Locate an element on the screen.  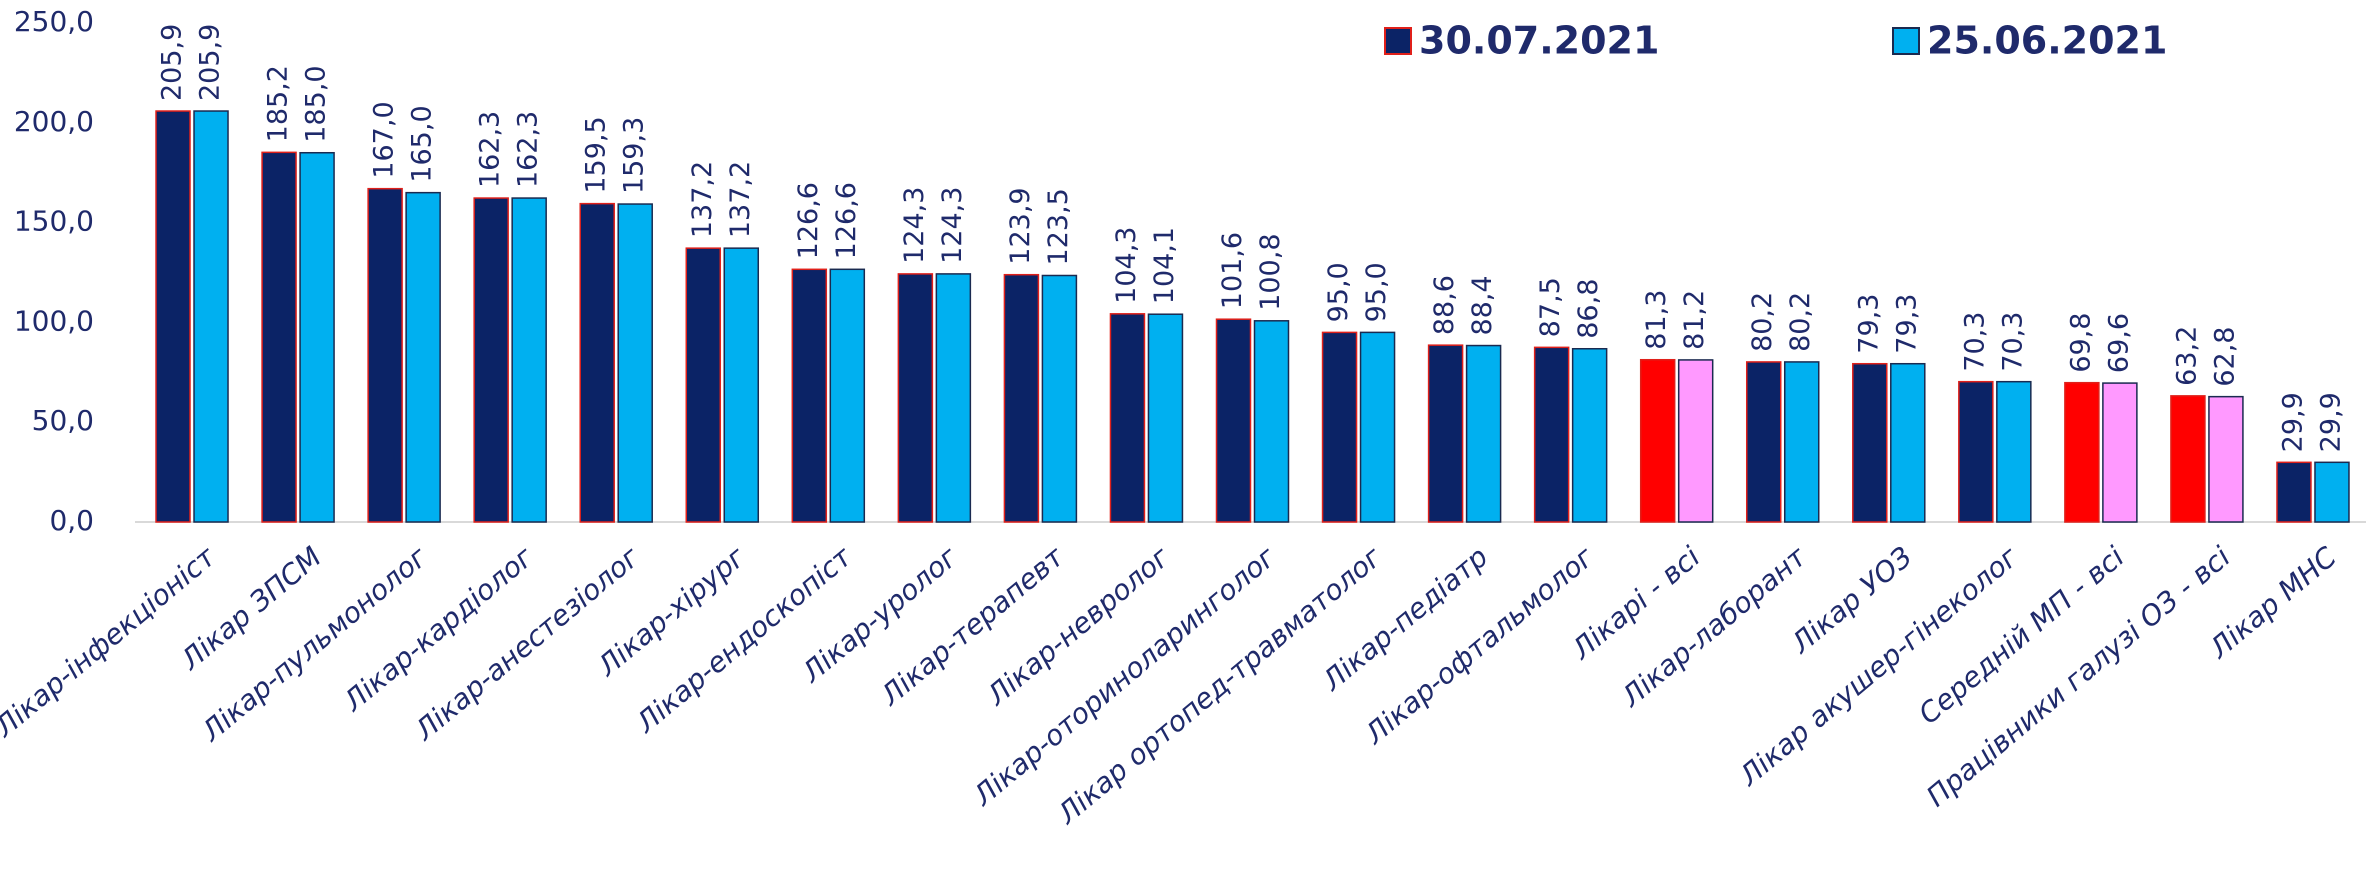
value-label: 81,2 is located at coordinates (1694, 320).